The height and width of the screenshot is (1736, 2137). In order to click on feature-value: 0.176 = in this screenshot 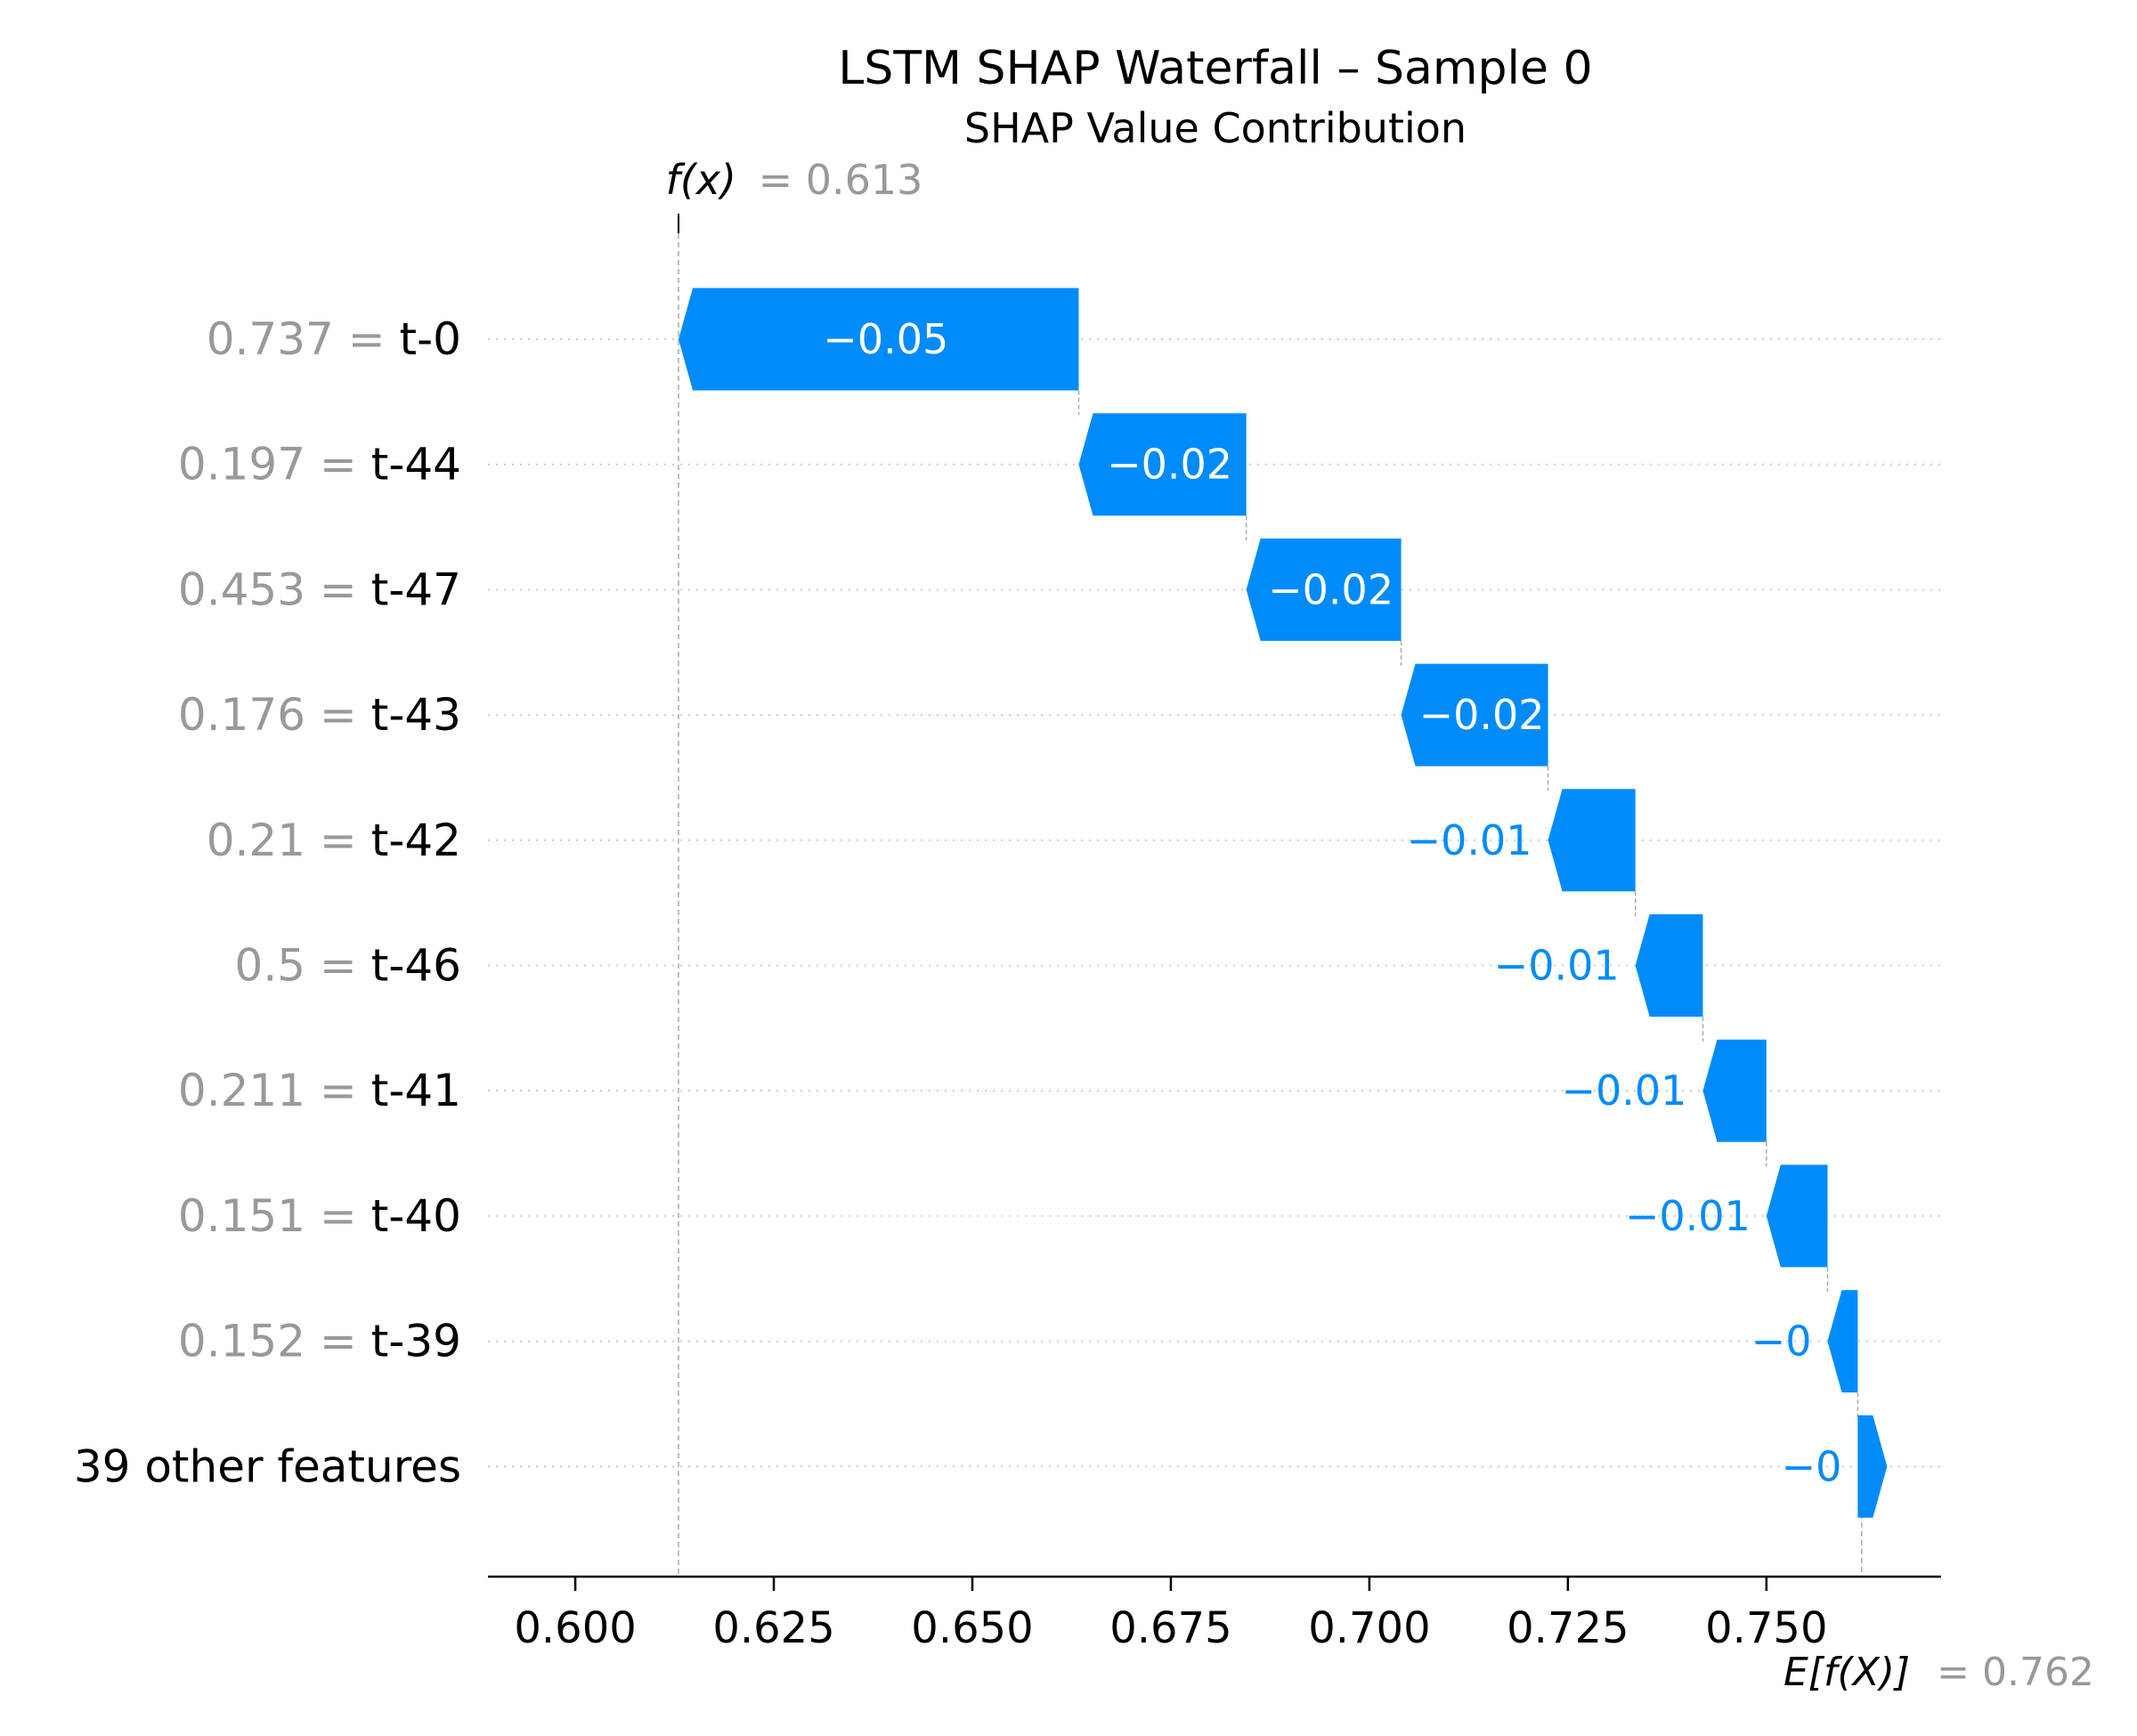, I will do `click(274, 715)`.